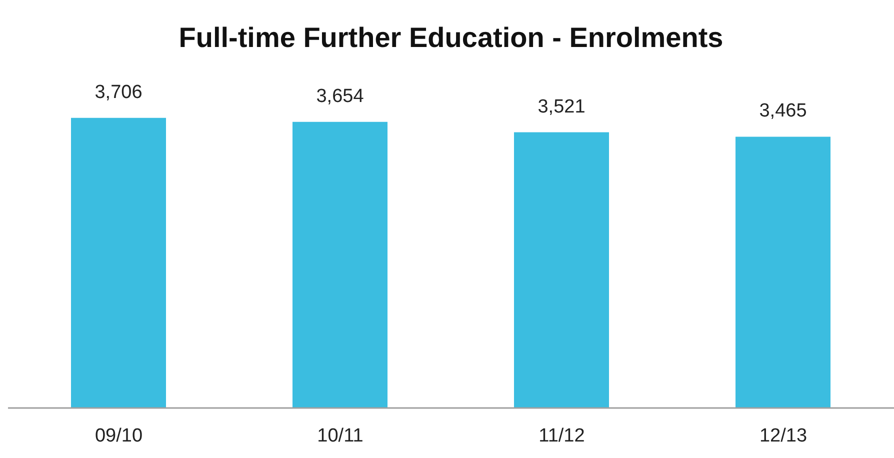 This screenshot has height=458, width=894. I want to click on data-label: 3,465, so click(783, 111).